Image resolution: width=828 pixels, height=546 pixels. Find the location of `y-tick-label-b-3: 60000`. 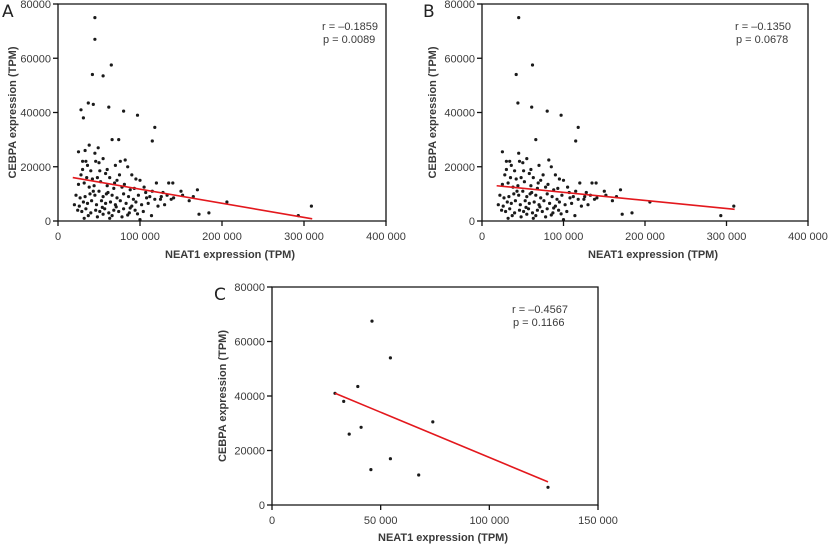

y-tick-label-b-3: 60000 is located at coordinates (459, 59).